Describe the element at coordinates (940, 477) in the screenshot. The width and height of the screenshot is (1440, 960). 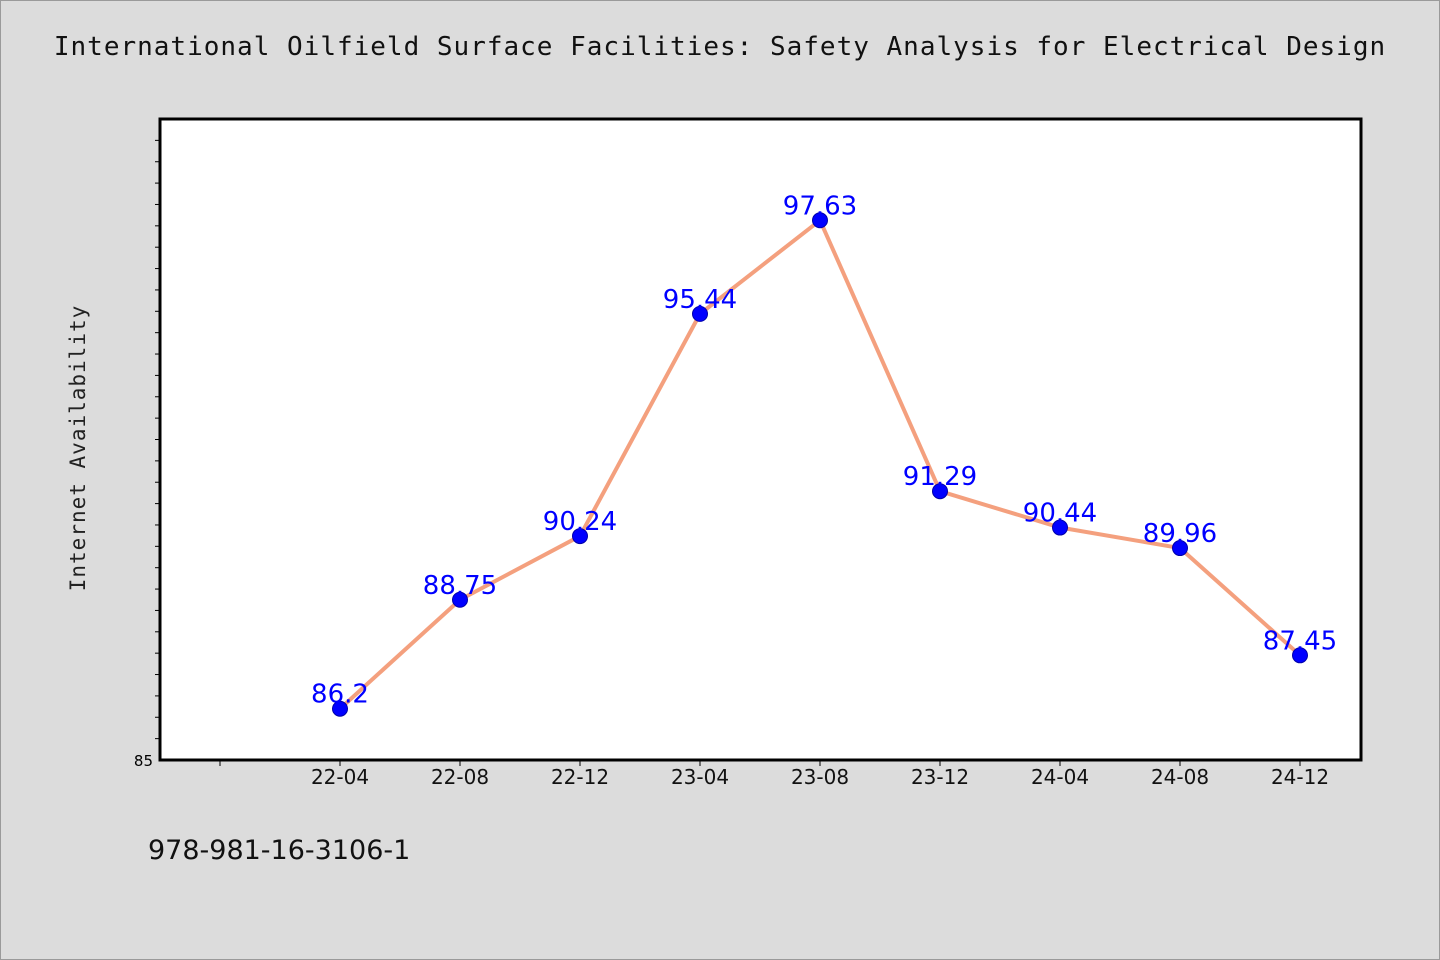
I see `data-label: 91.29` at that location.